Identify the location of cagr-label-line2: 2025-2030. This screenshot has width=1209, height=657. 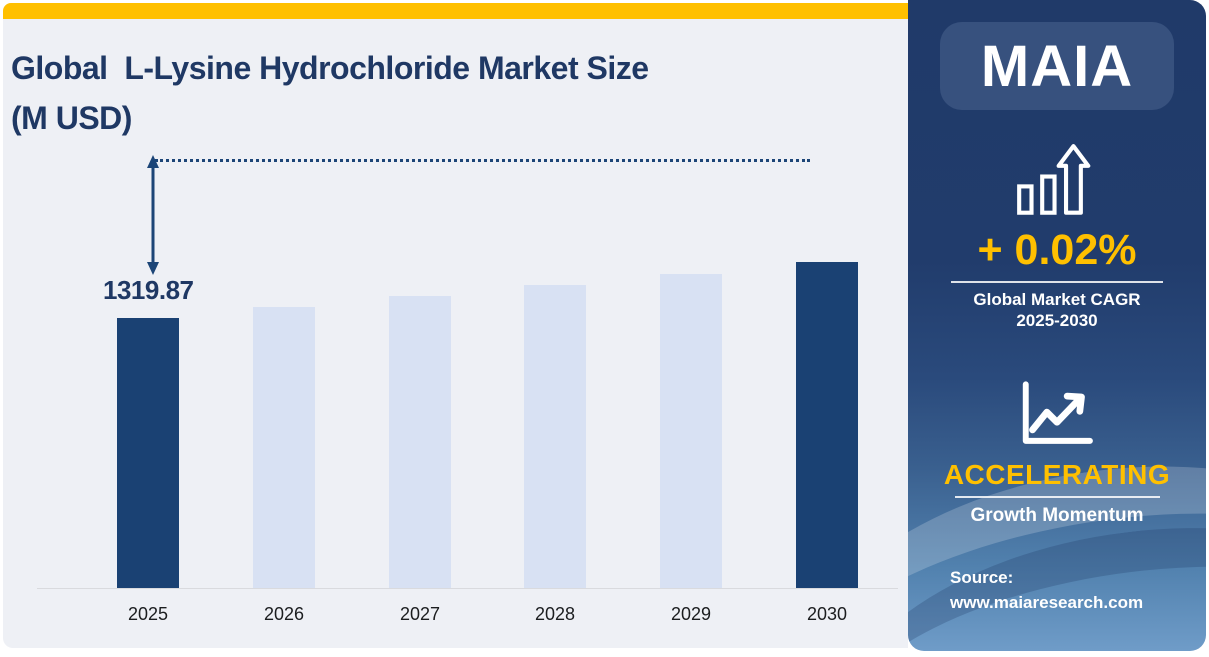
(1057, 320).